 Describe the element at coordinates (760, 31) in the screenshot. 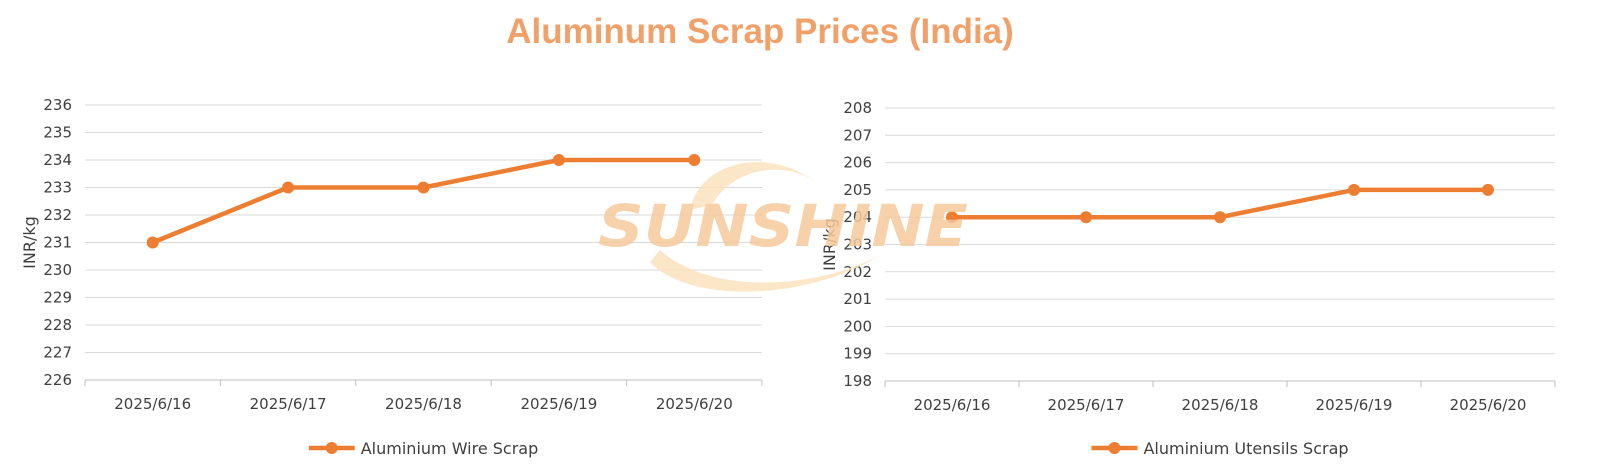

I see `page-title: Aluminum Scrap Prices (India)` at that location.